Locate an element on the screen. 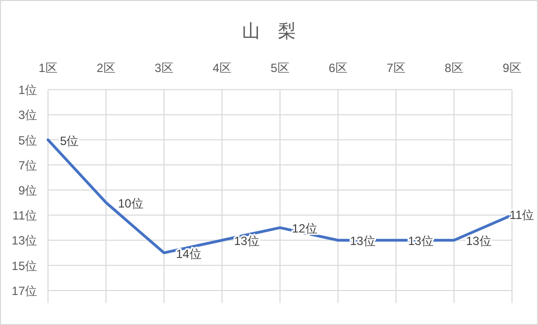 This screenshot has height=325, width=538. data-label: 10位 is located at coordinates (131, 203).